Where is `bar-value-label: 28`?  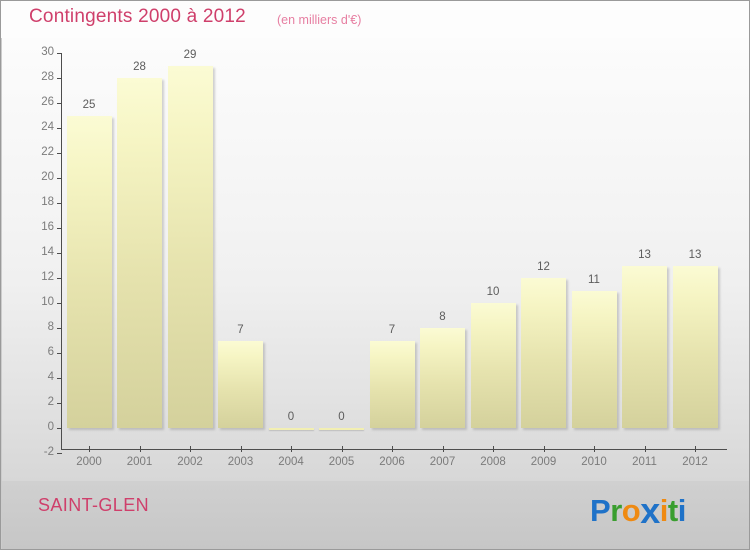
bar-value-label: 28 is located at coordinates (139, 67).